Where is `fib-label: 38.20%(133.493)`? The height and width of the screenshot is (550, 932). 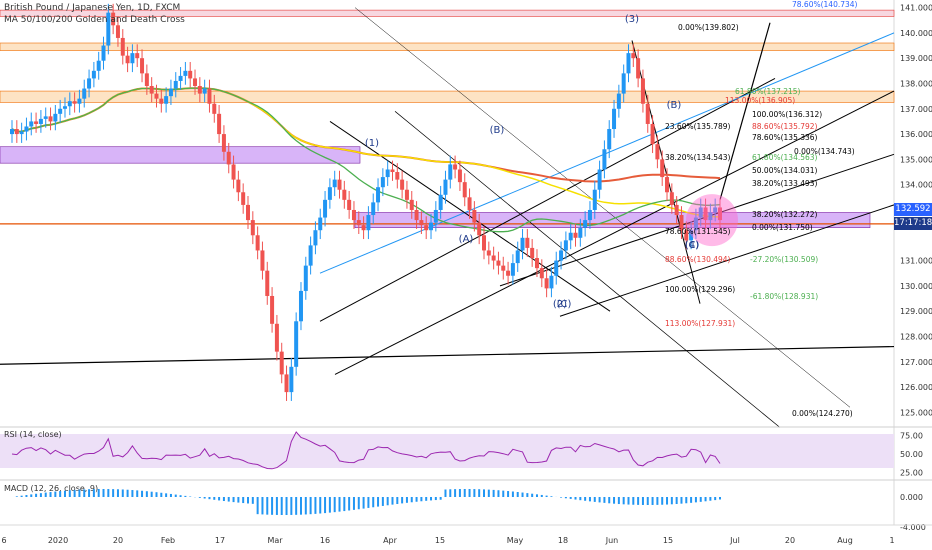 fib-label: 38.20%(133.493) is located at coordinates (785, 183).